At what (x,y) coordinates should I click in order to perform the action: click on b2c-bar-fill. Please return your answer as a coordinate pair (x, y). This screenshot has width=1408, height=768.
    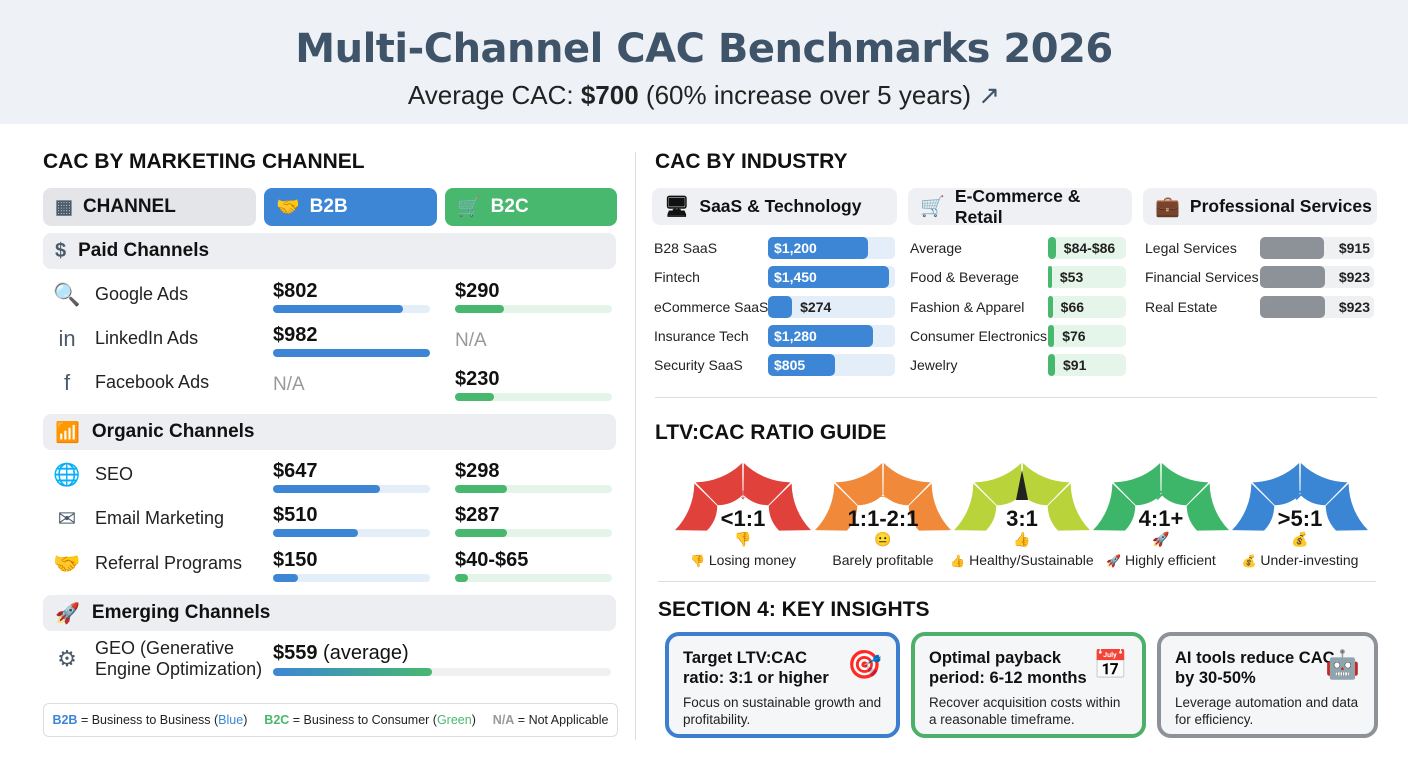
    Looking at the image, I should click on (481, 533).